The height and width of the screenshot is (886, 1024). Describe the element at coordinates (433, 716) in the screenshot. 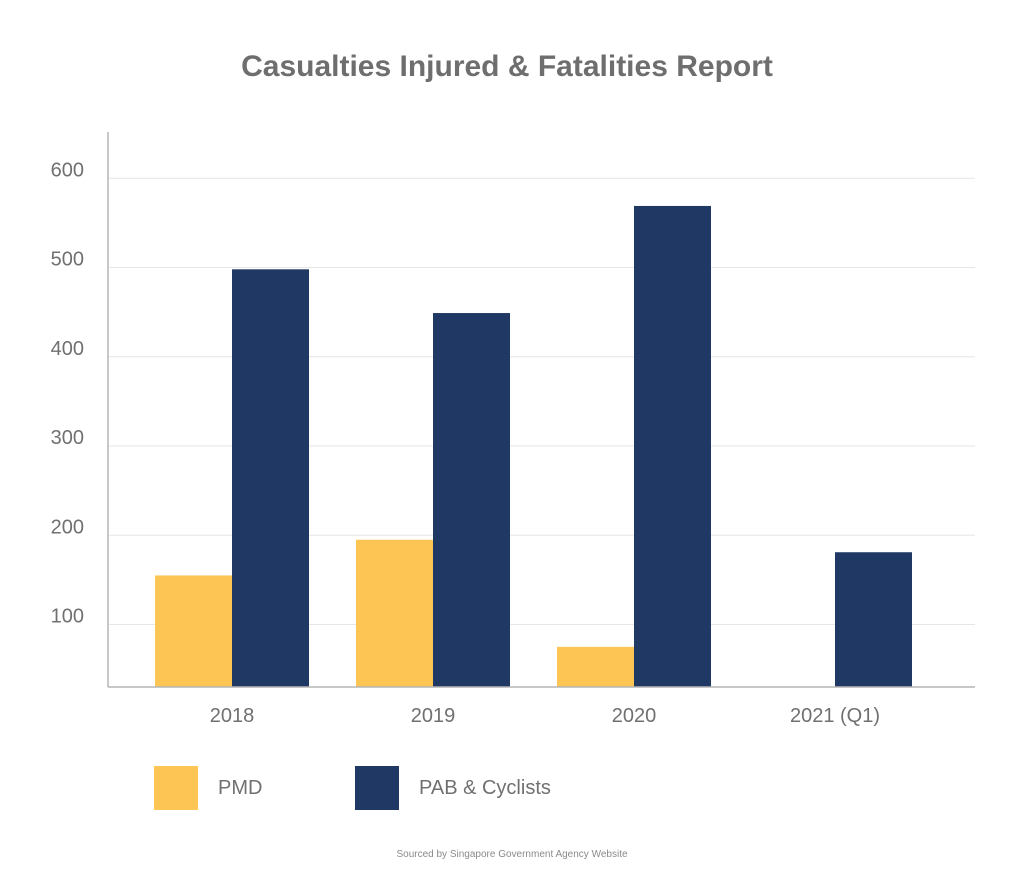

I see `x-tick-label-2019: 2019` at that location.